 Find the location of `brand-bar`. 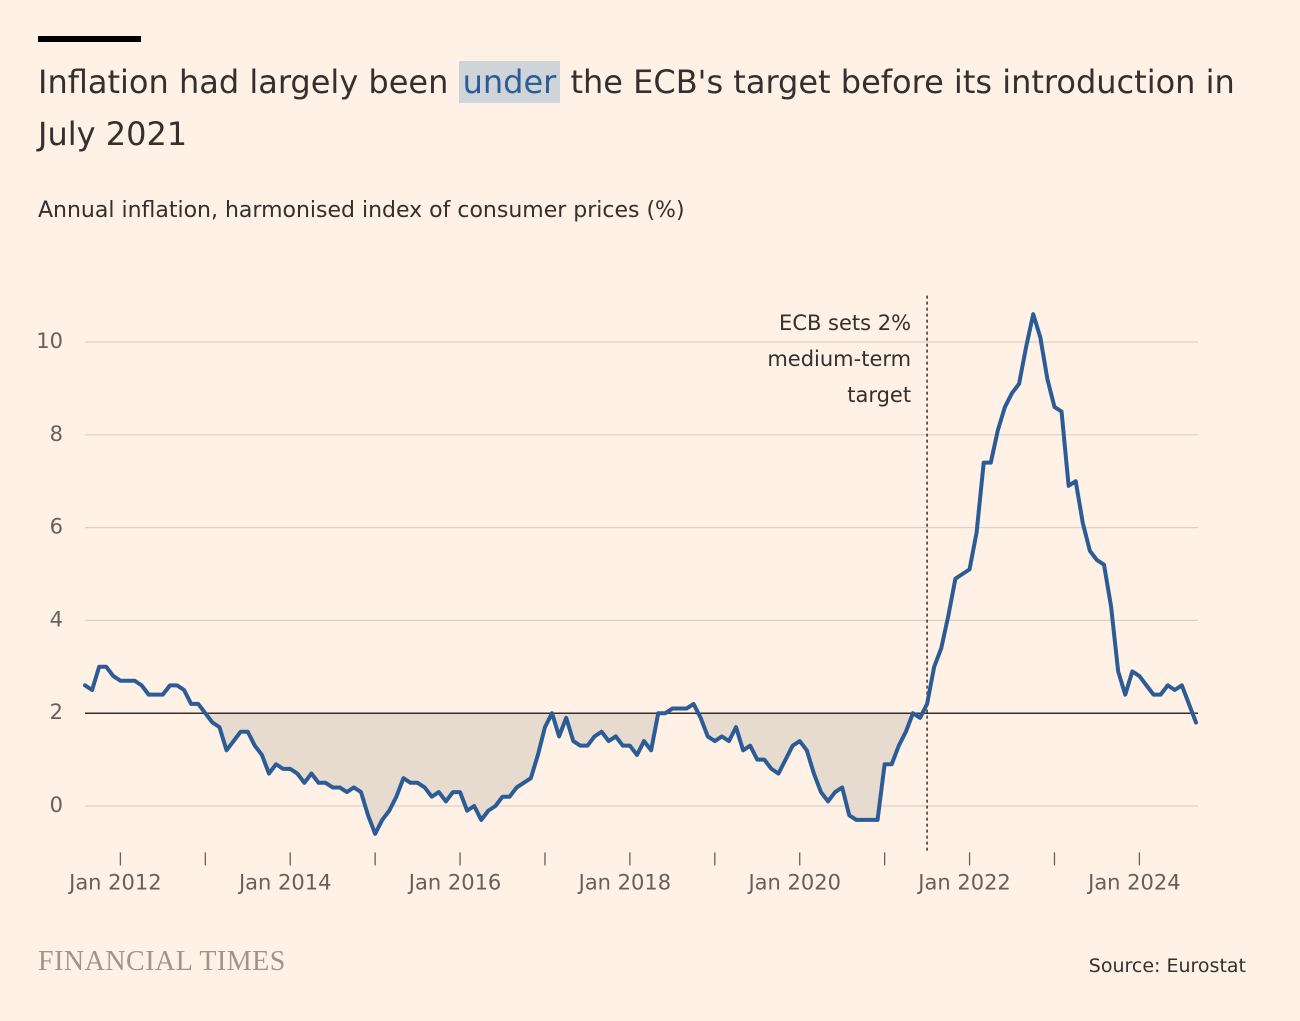

brand-bar is located at coordinates (89, 39).